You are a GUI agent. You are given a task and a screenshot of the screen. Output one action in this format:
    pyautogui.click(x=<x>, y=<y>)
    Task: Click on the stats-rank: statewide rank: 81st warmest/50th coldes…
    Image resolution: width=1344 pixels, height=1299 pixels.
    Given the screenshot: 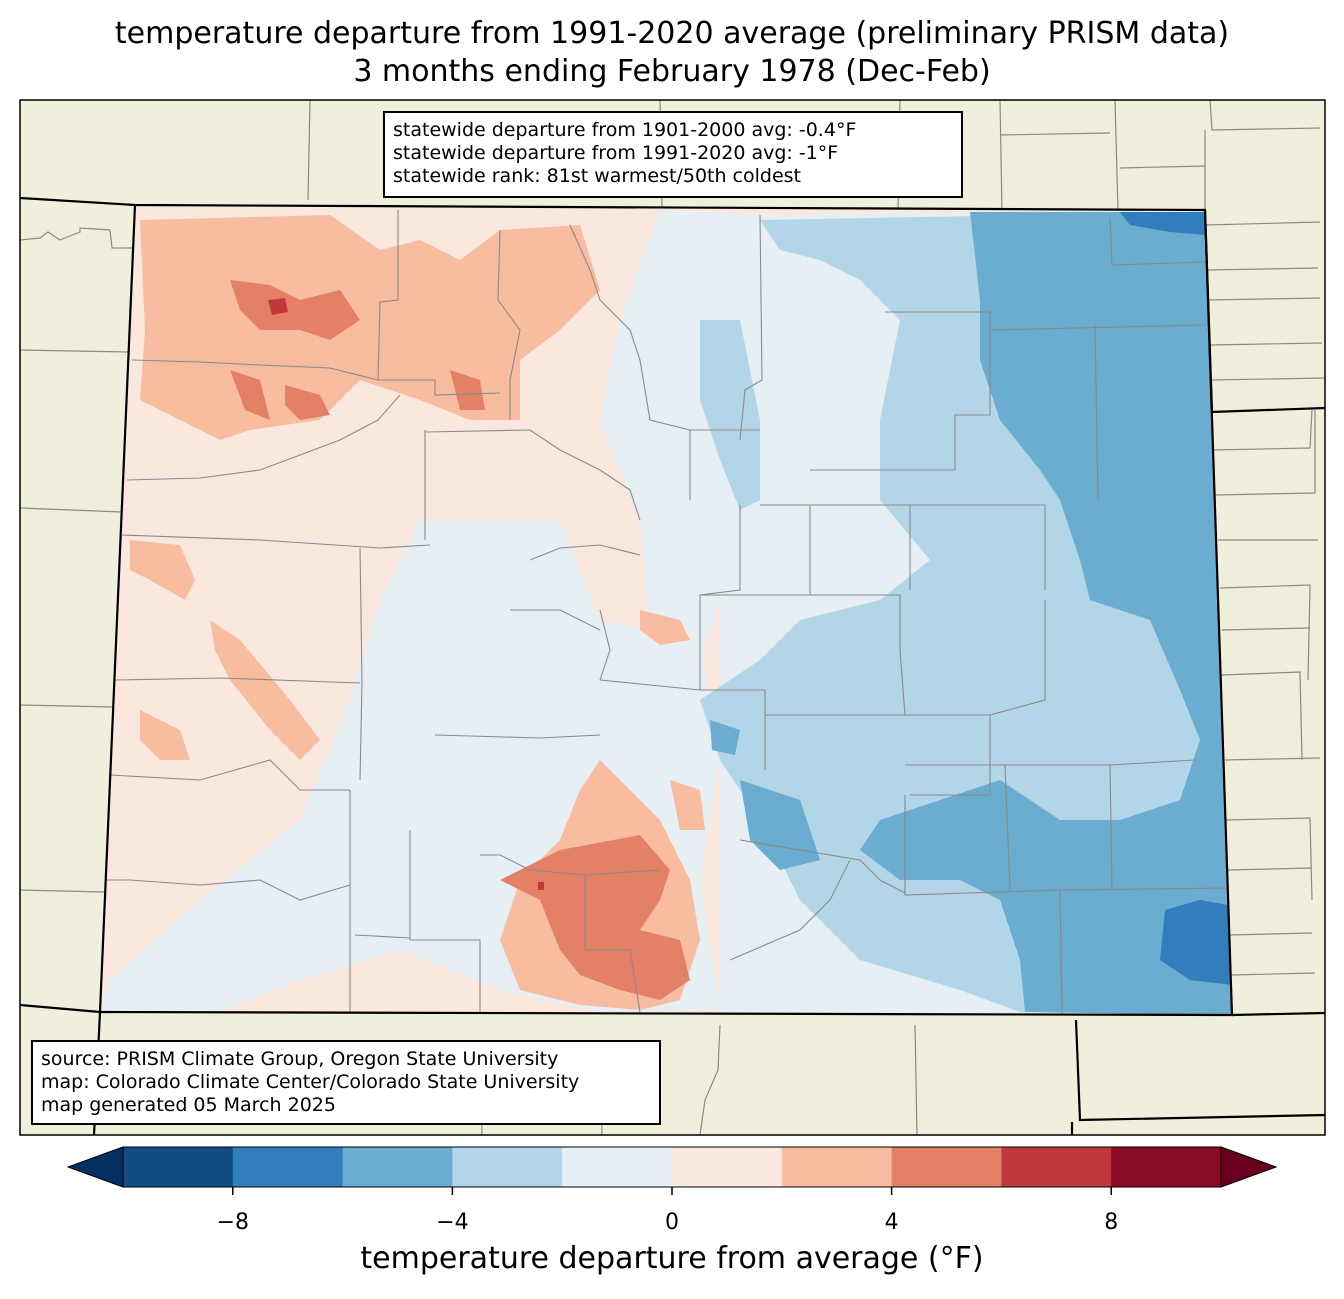 What is the action you would take?
    pyautogui.click(x=597, y=176)
    